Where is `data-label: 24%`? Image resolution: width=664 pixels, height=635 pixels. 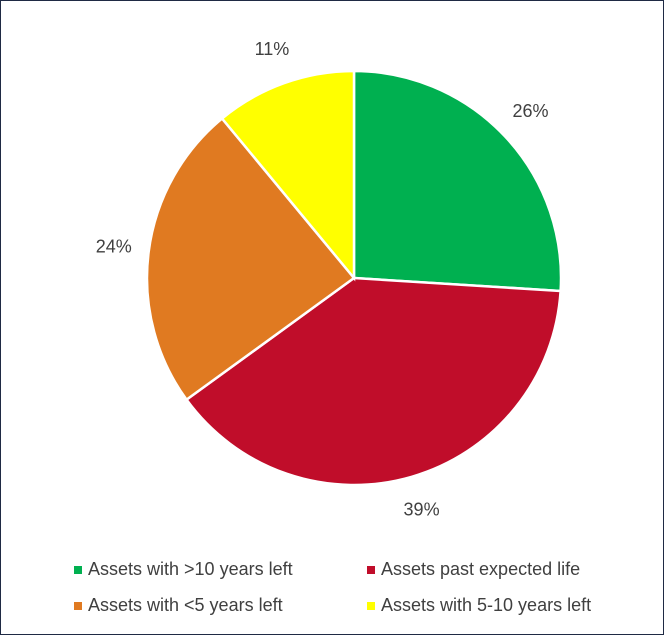 data-label: 24% is located at coordinates (114, 246).